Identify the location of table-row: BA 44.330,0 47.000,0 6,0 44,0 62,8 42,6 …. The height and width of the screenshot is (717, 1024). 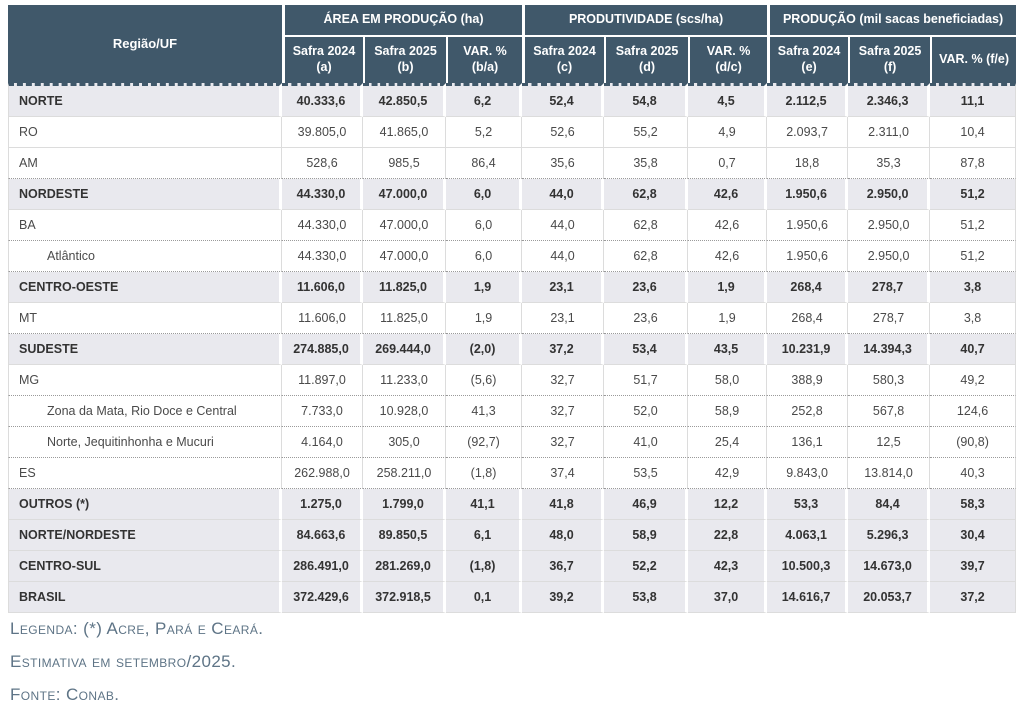
(512, 225).